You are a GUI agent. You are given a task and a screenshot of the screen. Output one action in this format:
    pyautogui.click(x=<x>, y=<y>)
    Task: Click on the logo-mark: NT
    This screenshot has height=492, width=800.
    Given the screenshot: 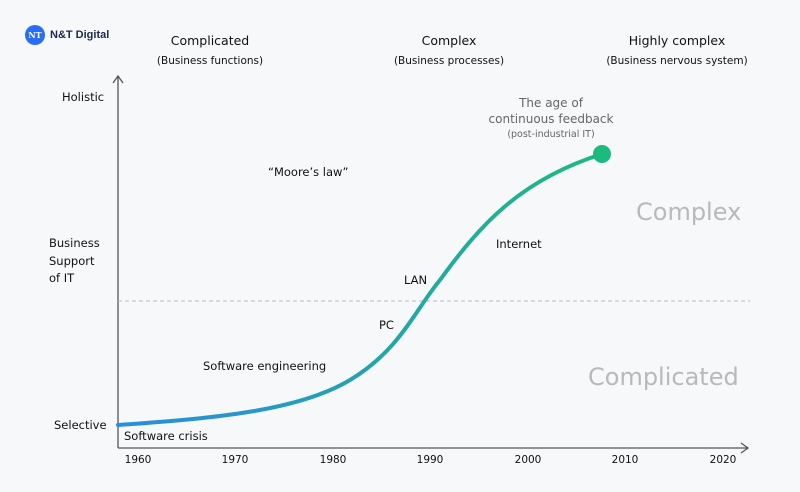 What is the action you would take?
    pyautogui.click(x=35, y=35)
    